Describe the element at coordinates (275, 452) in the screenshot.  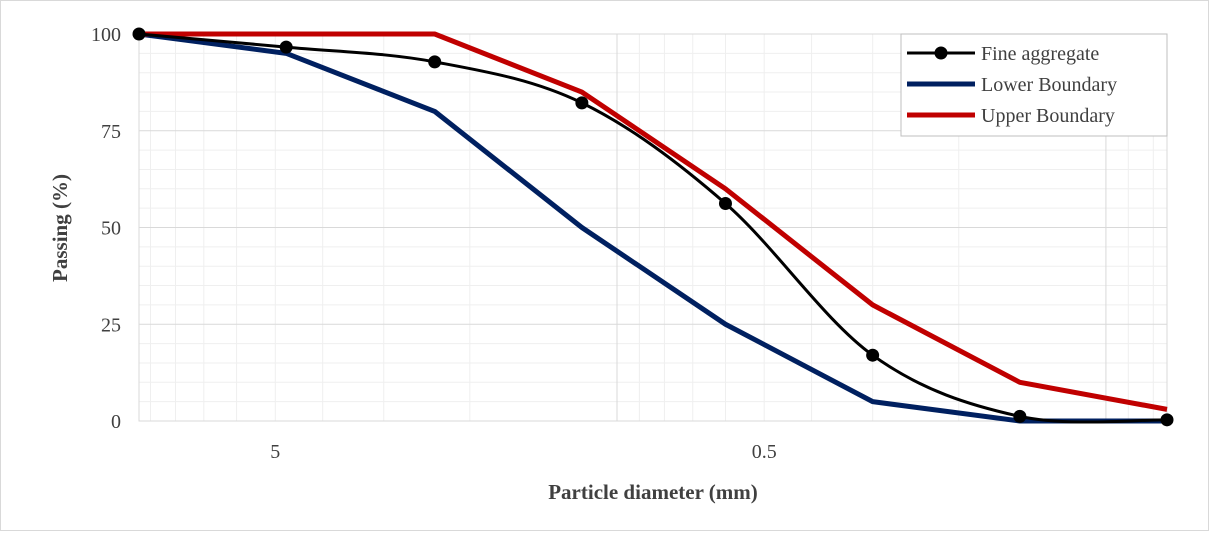
I see `x-tick-label: 5` at that location.